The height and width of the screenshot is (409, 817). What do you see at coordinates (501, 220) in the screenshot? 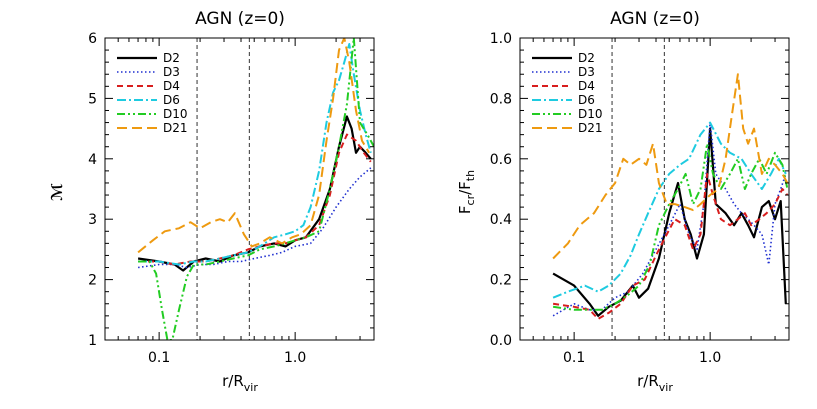
I see `y-tick-label: 0.4` at bounding box center [501, 220].